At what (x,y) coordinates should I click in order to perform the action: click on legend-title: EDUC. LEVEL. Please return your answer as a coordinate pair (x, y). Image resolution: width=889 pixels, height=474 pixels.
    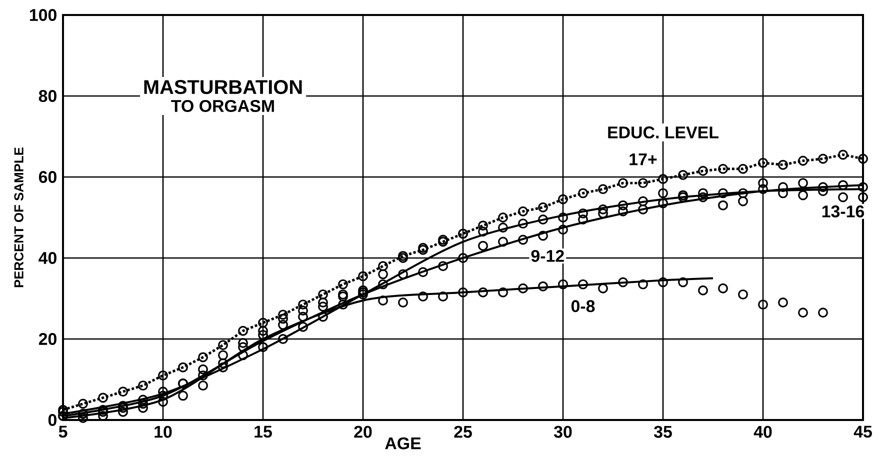
    Looking at the image, I should click on (663, 132).